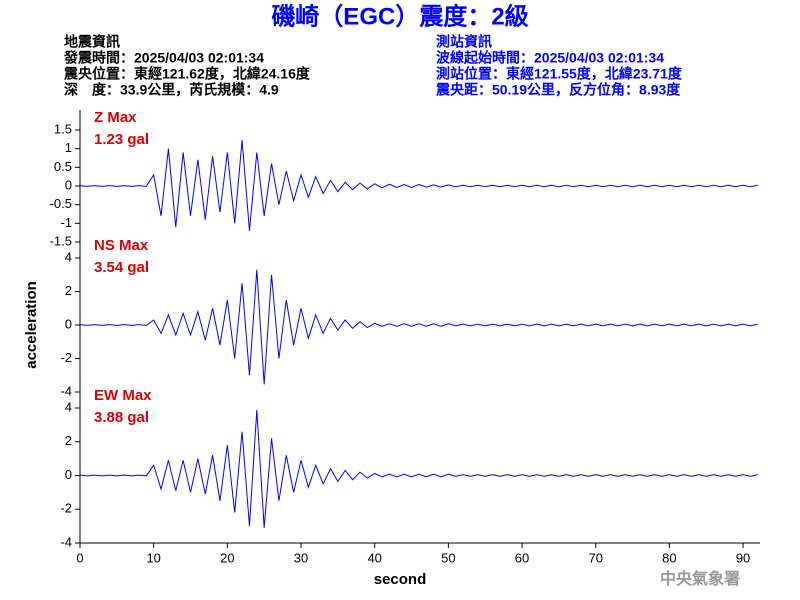 This screenshot has height=600, width=800. I want to click on waveform, so click(418, 185).